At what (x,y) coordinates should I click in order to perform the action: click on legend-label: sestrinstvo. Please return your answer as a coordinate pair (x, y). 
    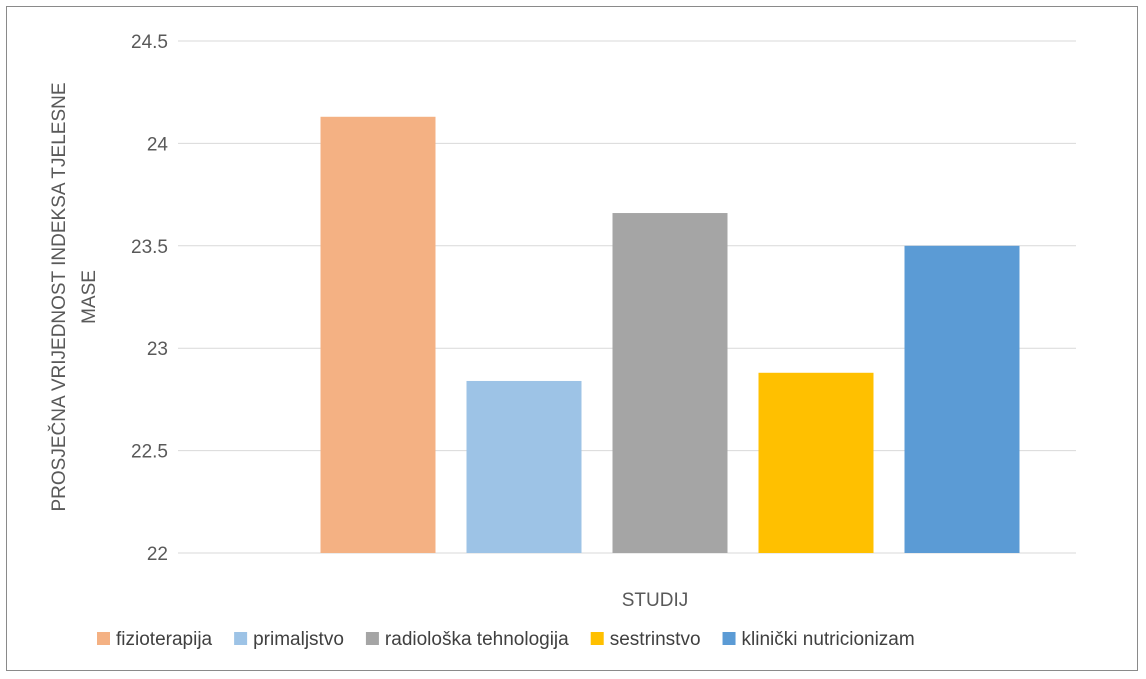
    Looking at the image, I should click on (655, 639).